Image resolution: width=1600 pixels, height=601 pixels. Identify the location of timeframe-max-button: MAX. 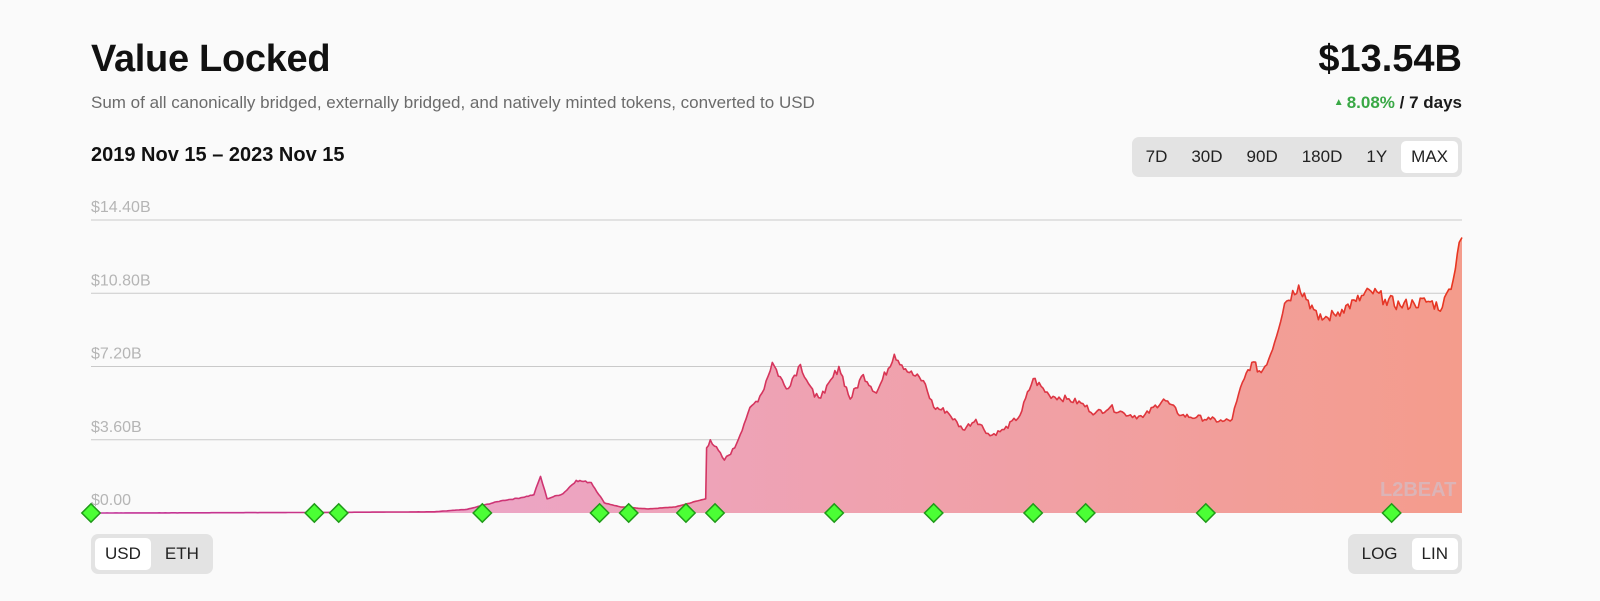
(1429, 157).